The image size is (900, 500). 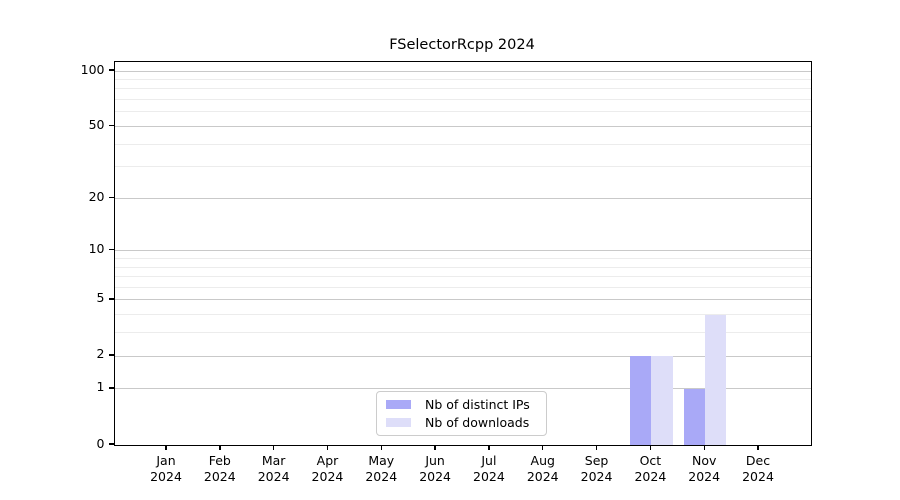 What do you see at coordinates (100, 387) in the screenshot?
I see `y-axis-tick-label: 1` at bounding box center [100, 387].